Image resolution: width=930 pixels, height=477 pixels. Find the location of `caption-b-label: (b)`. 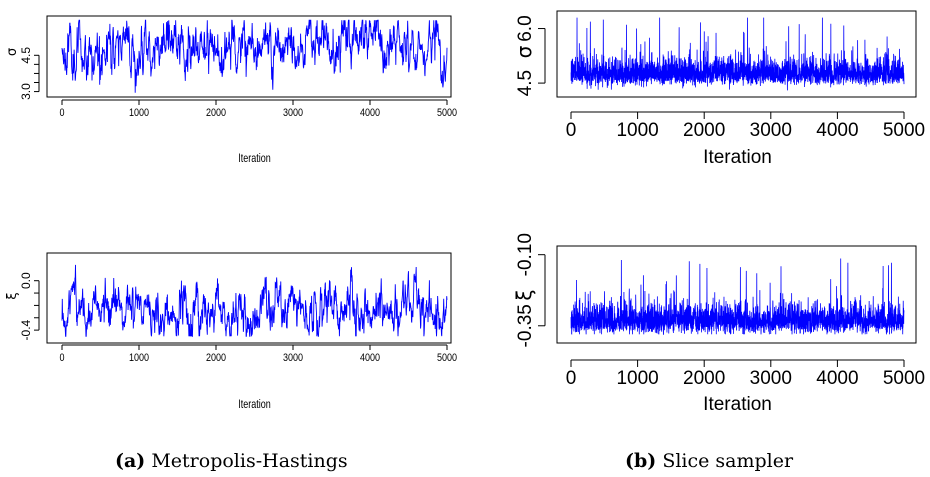

caption-b-label: (b) is located at coordinates (641, 461).